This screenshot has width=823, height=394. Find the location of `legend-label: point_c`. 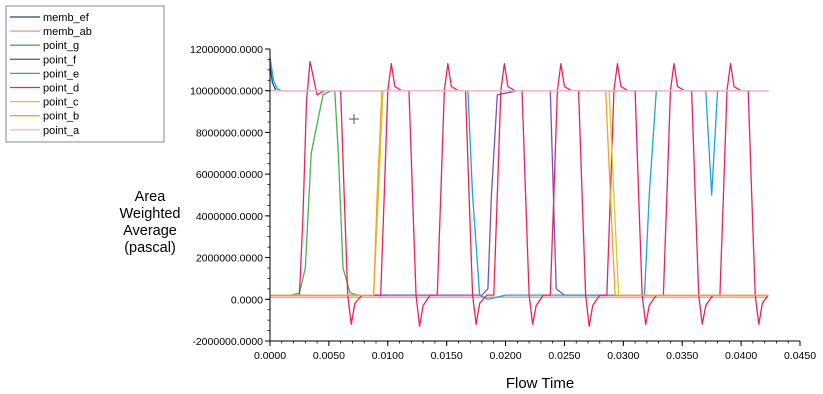

legend-label: point_c is located at coordinates (61, 103).